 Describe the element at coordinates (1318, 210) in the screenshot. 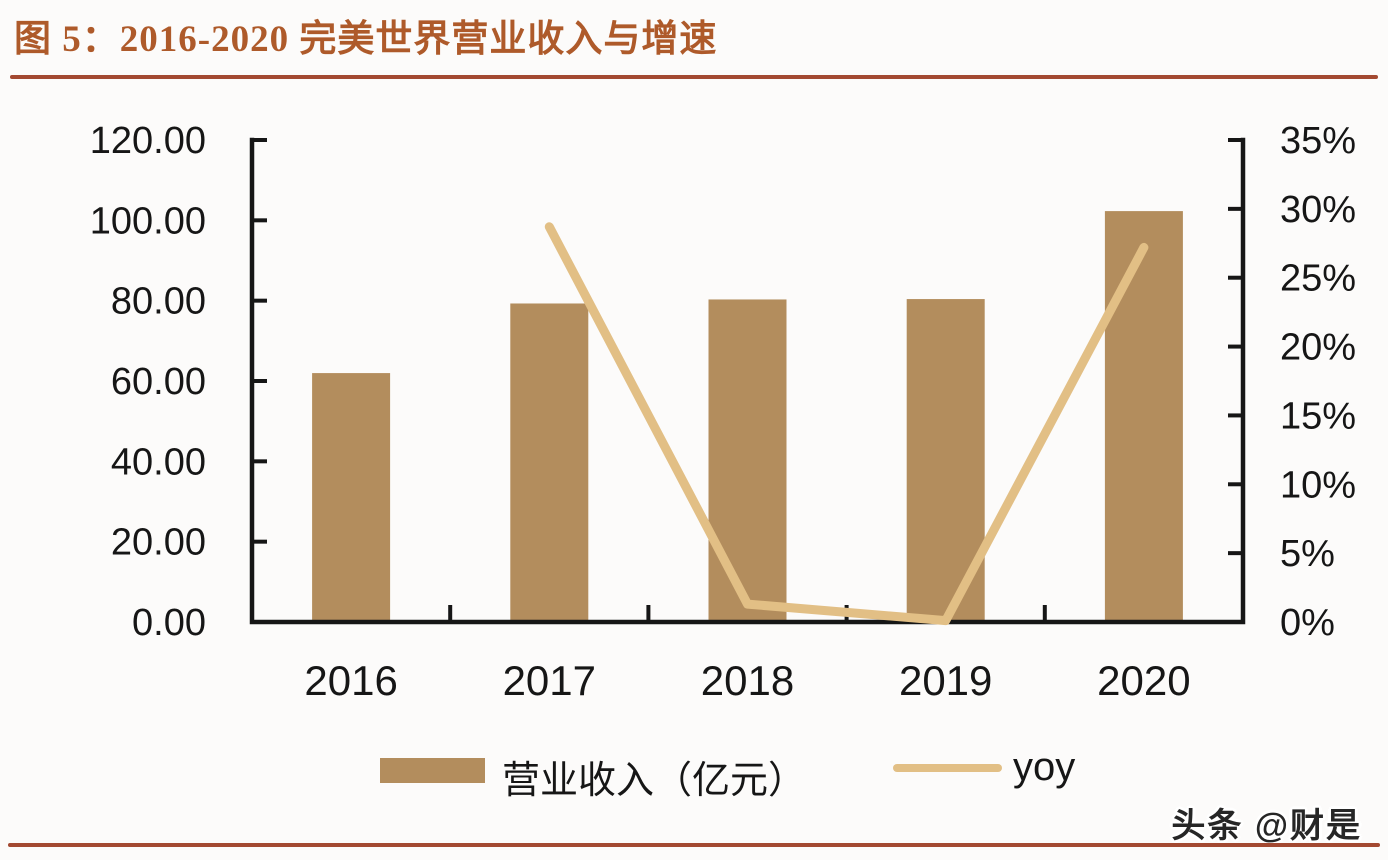

I see `svg-text: 30%` at that location.